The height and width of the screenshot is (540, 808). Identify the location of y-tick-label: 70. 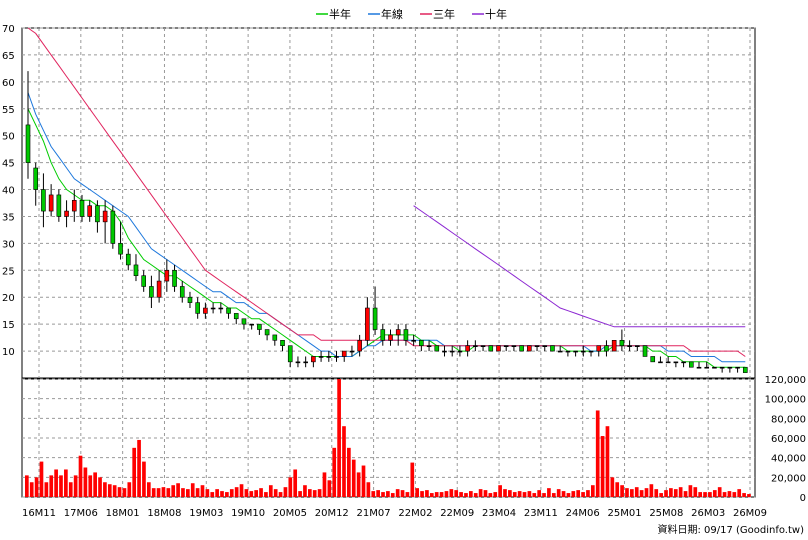
(8, 29).